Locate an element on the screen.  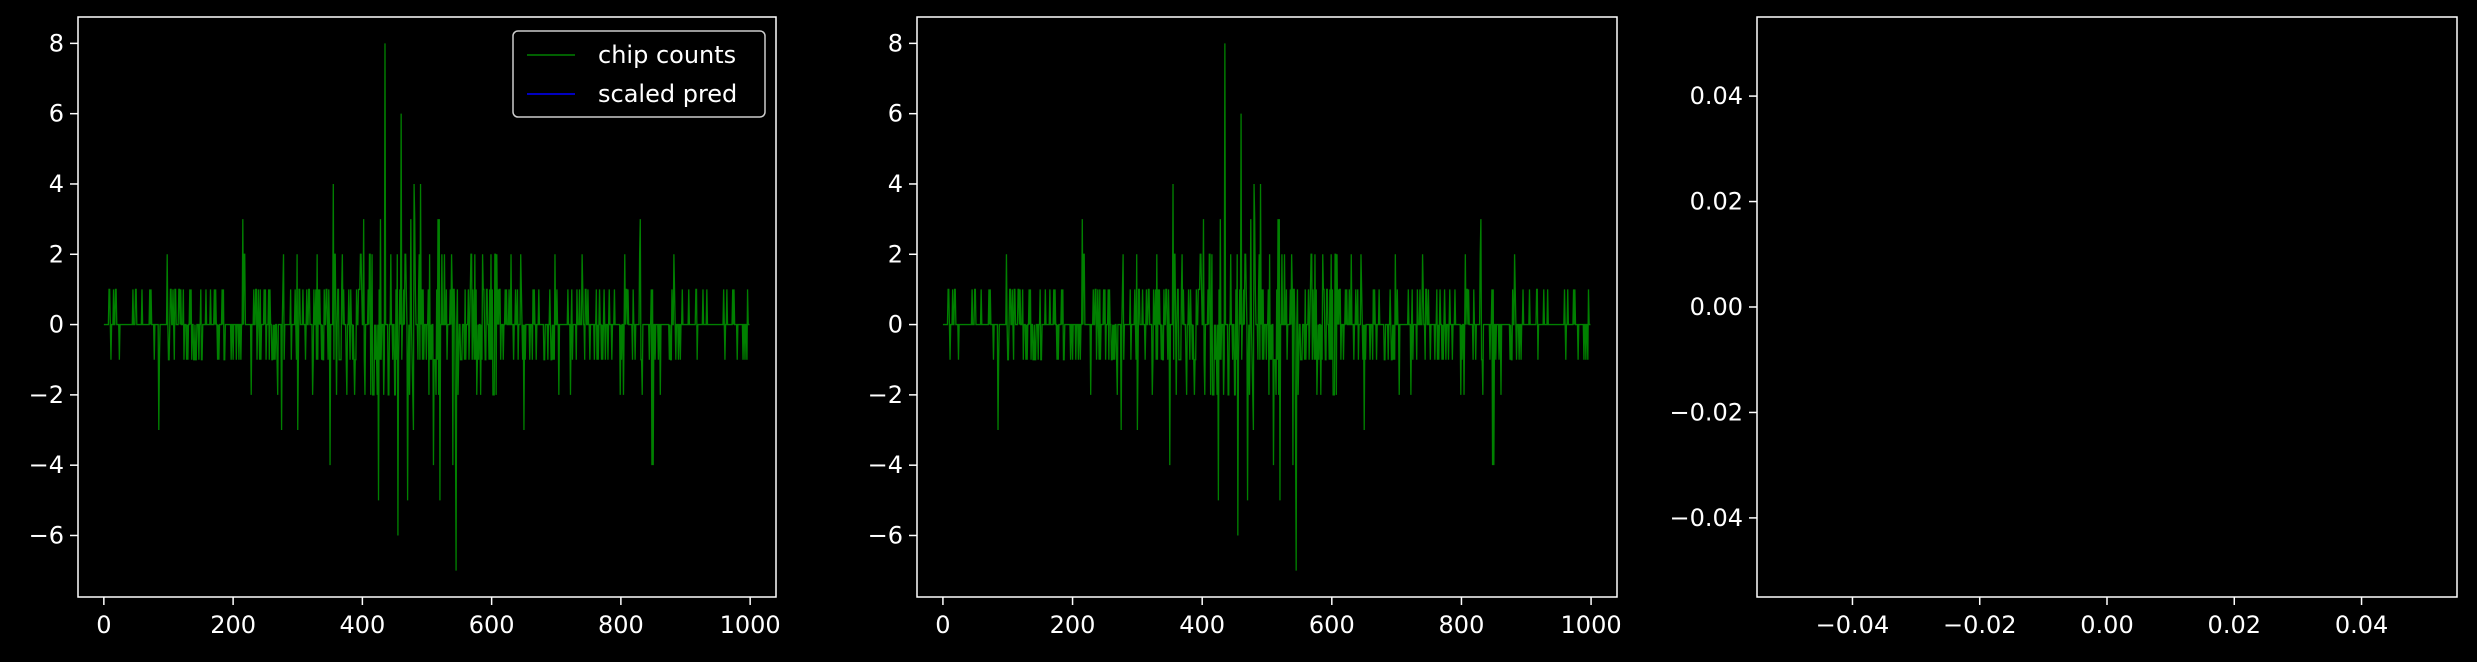
y-tick-label: 0.02 is located at coordinates (1716, 202).